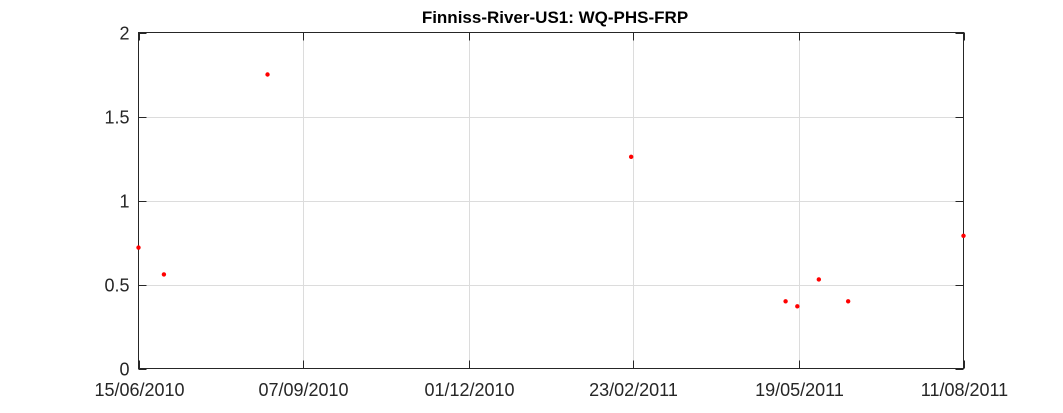 This screenshot has width=1063, height=413. What do you see at coordinates (116, 118) in the screenshot?
I see `y-tick-label: 1.5` at bounding box center [116, 118].